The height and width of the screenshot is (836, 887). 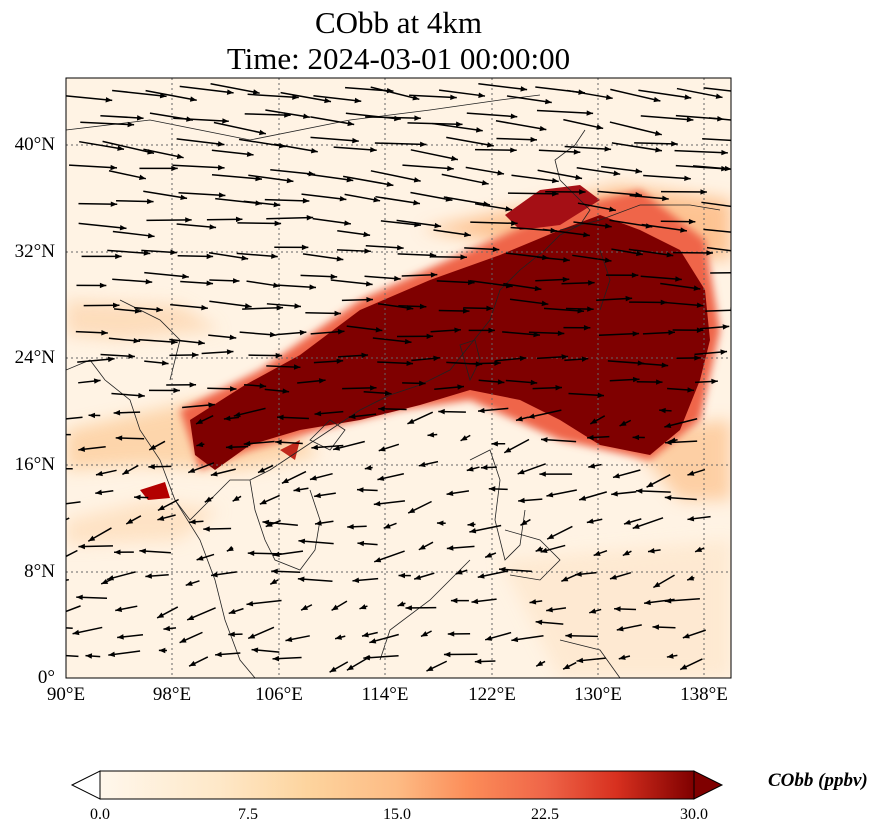 What do you see at coordinates (34, 251) in the screenshot?
I see `y-tick-label: 32°N` at bounding box center [34, 251].